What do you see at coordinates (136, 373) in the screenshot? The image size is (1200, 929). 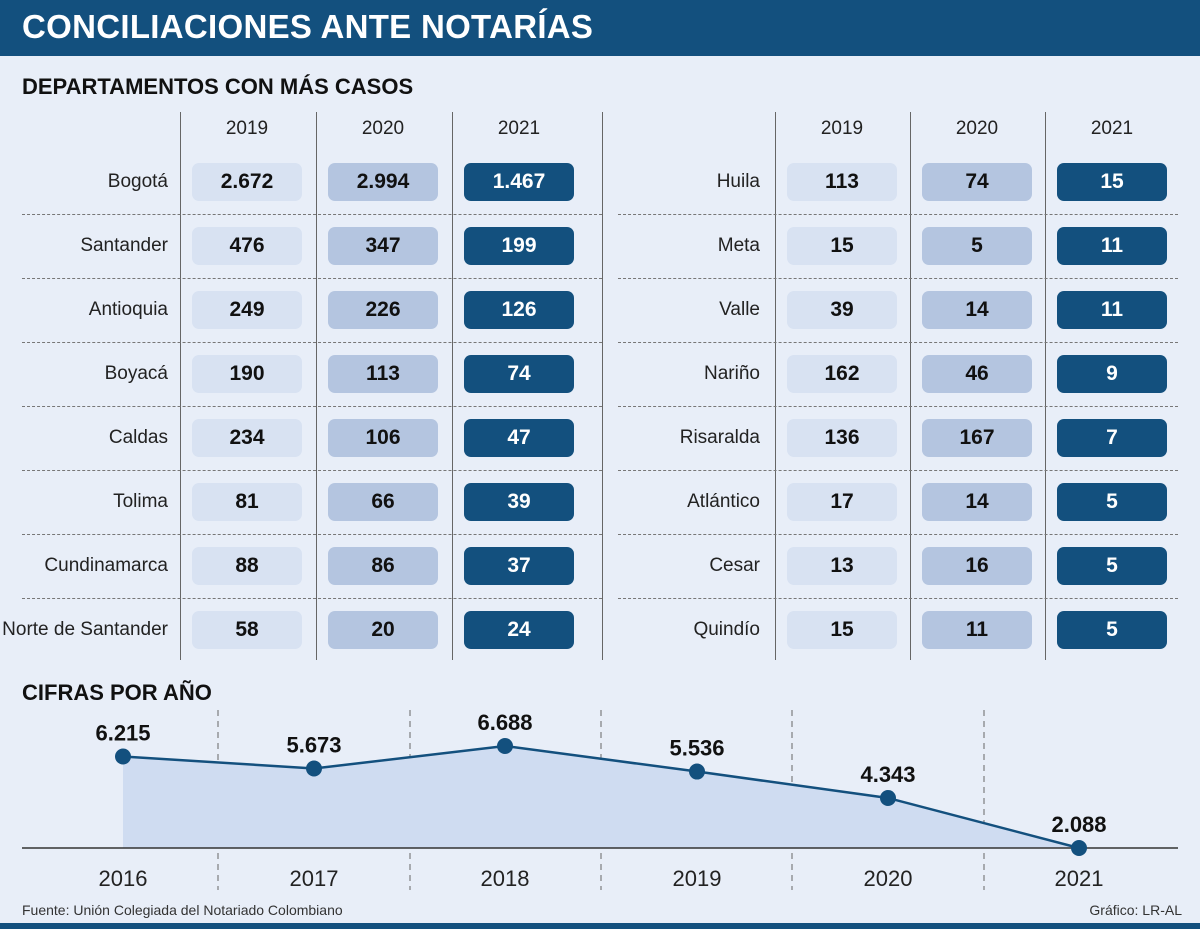 I see `row-label: Boyacá` at bounding box center [136, 373].